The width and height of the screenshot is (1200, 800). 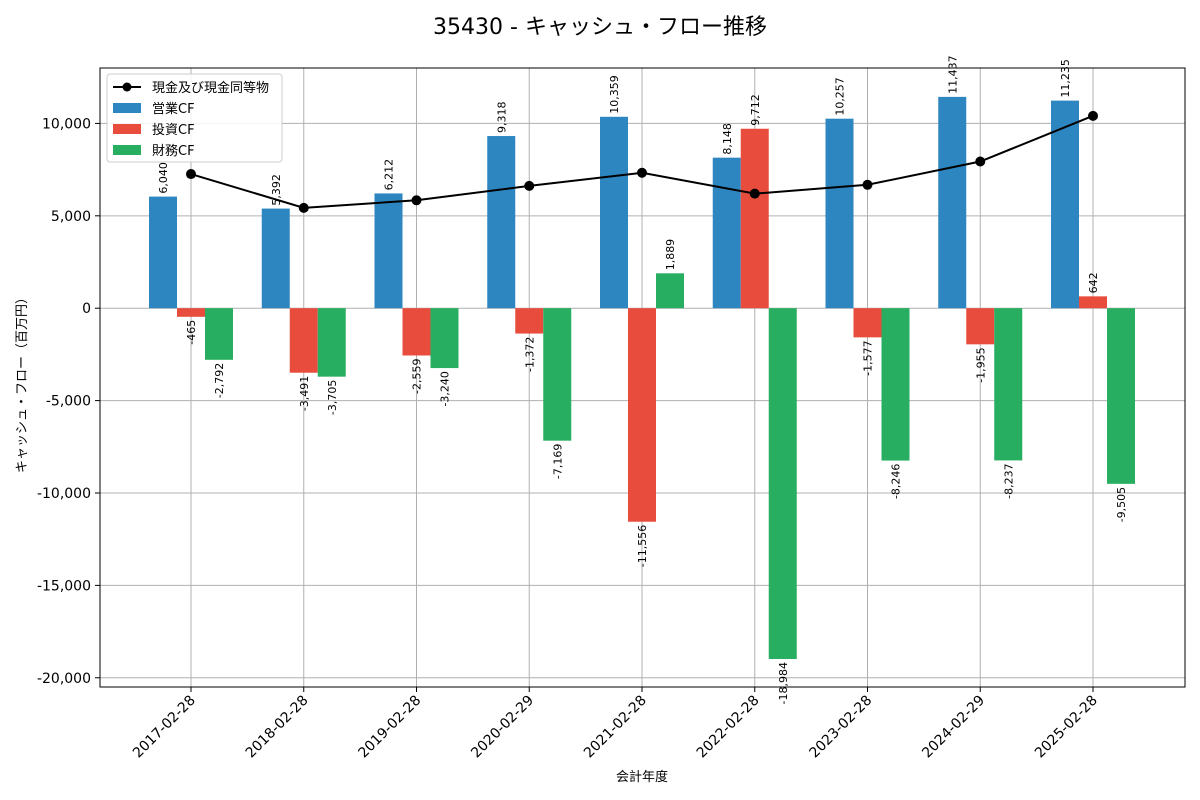 I want to click on y-tick-label: 5,000, so click(x=71, y=217).